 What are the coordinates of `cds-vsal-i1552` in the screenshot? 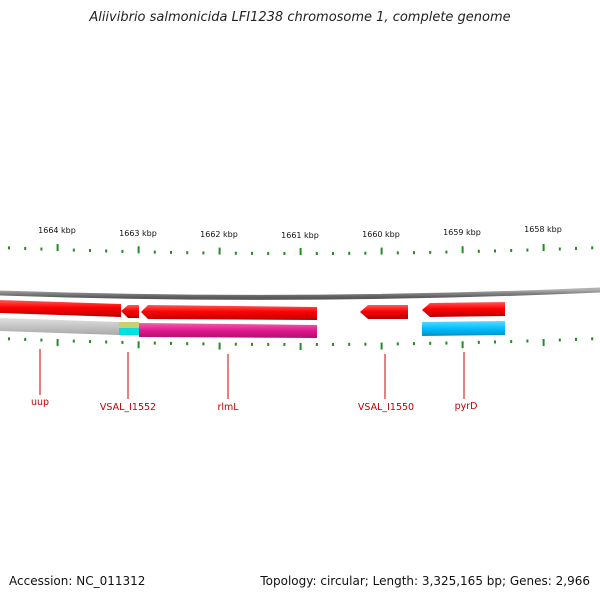 It's located at (130, 311).